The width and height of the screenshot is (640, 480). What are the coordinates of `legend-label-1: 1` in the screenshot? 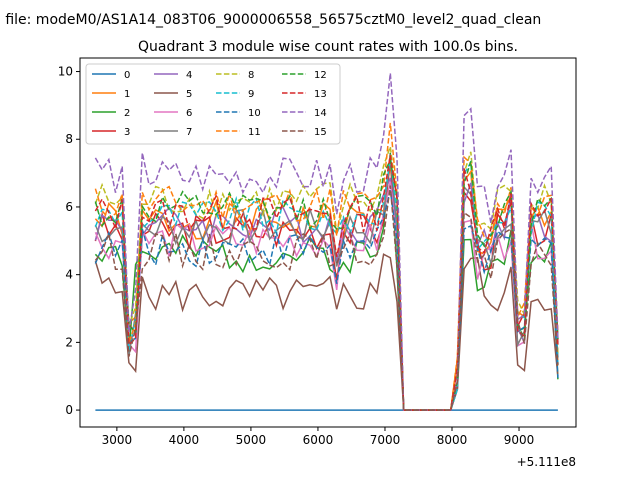 It's located at (127, 94).